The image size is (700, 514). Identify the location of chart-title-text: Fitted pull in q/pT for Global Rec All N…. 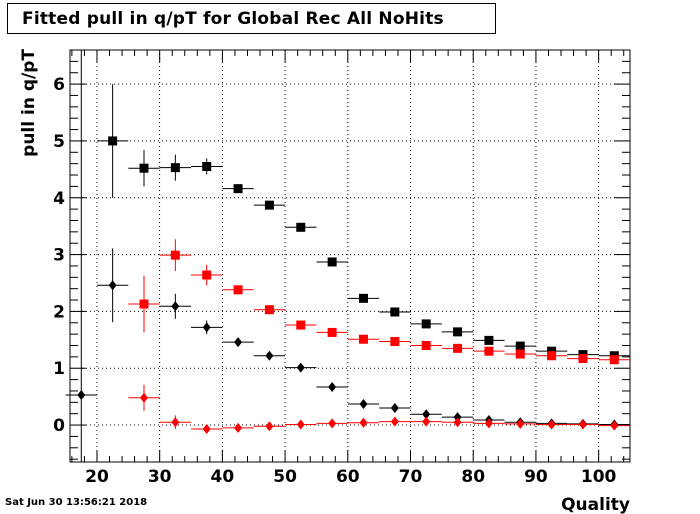
(233, 18).